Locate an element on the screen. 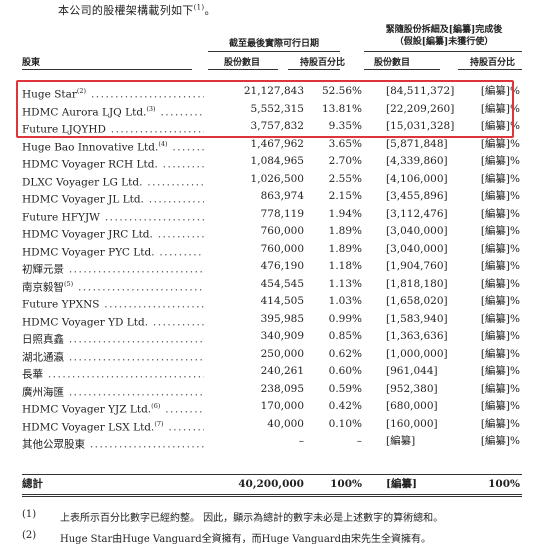  shares-value: – is located at coordinates (301, 441).